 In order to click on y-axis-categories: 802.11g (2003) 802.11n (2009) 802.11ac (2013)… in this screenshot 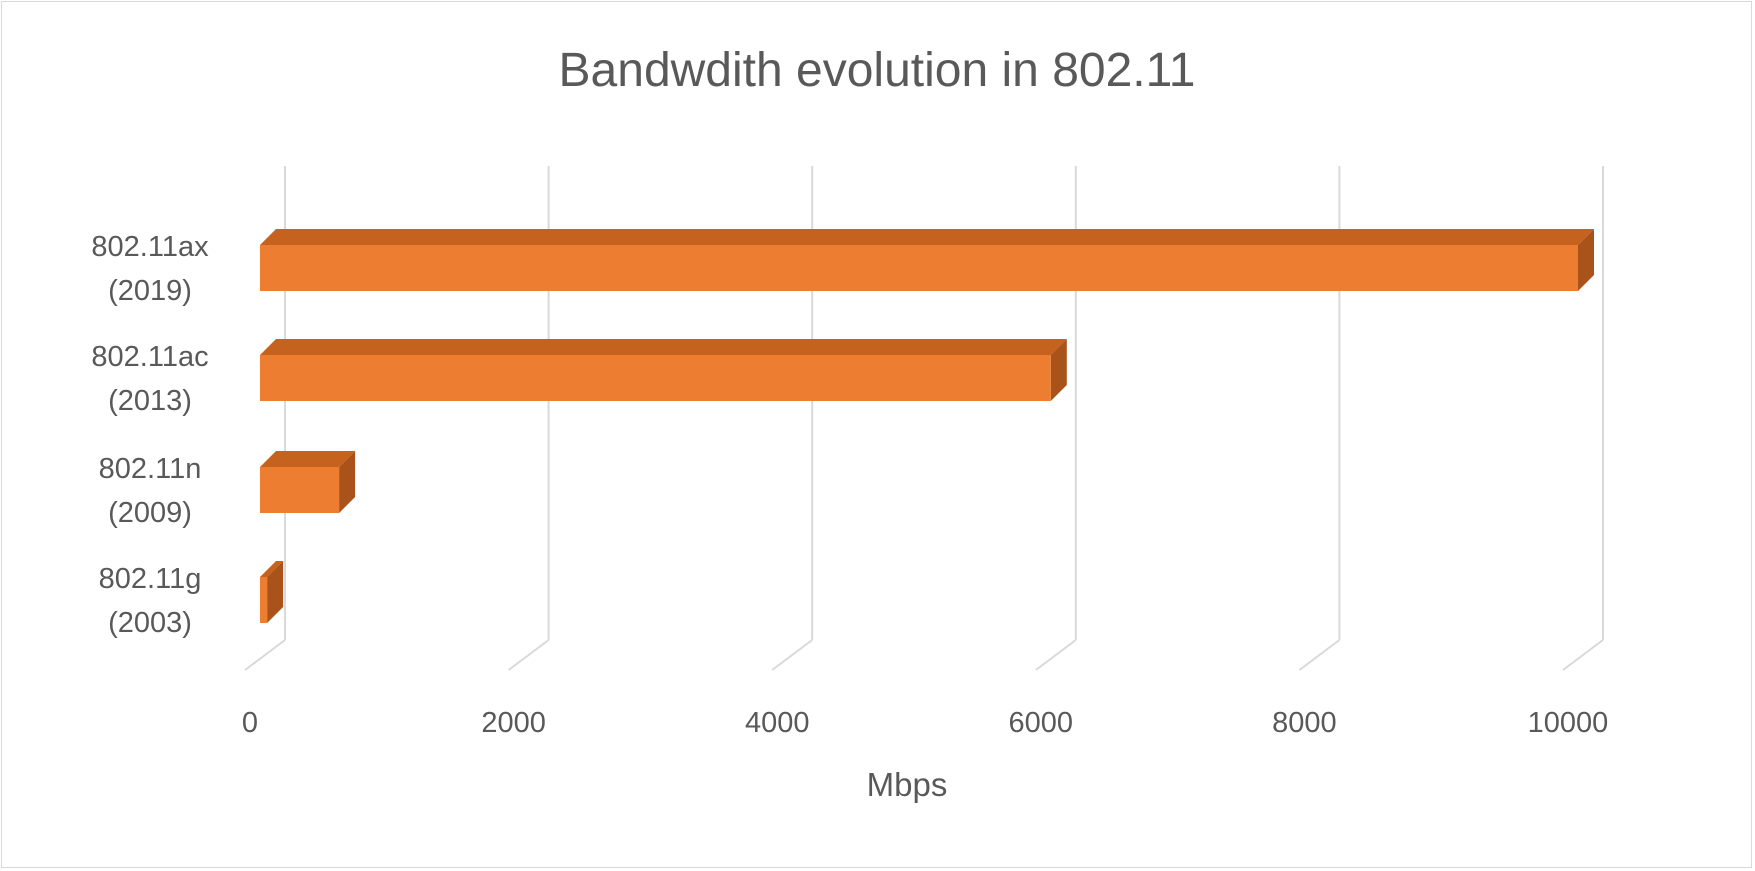, I will do `click(150, 435)`.